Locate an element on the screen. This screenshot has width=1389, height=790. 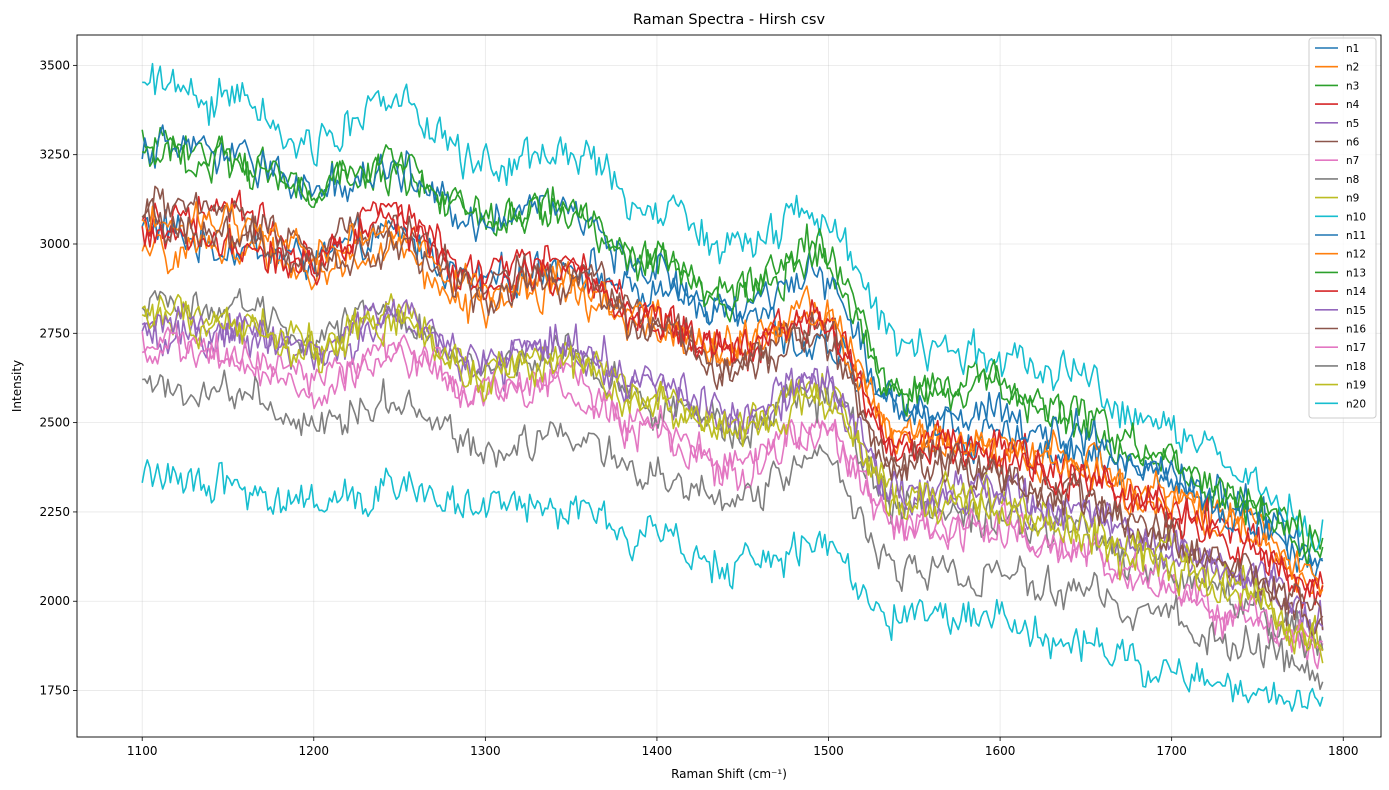
y-tick-label: 3250 is located at coordinates (54, 155).